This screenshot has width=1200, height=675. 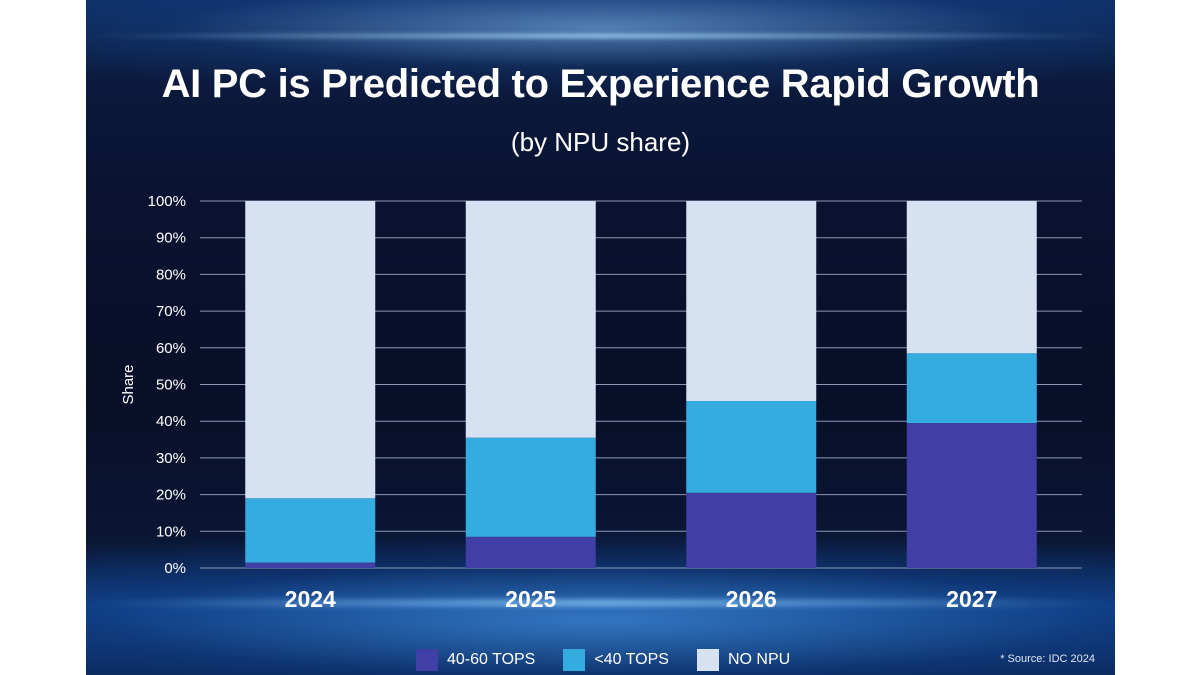 I want to click on bar-2027-40-60-tops, so click(x=971, y=495).